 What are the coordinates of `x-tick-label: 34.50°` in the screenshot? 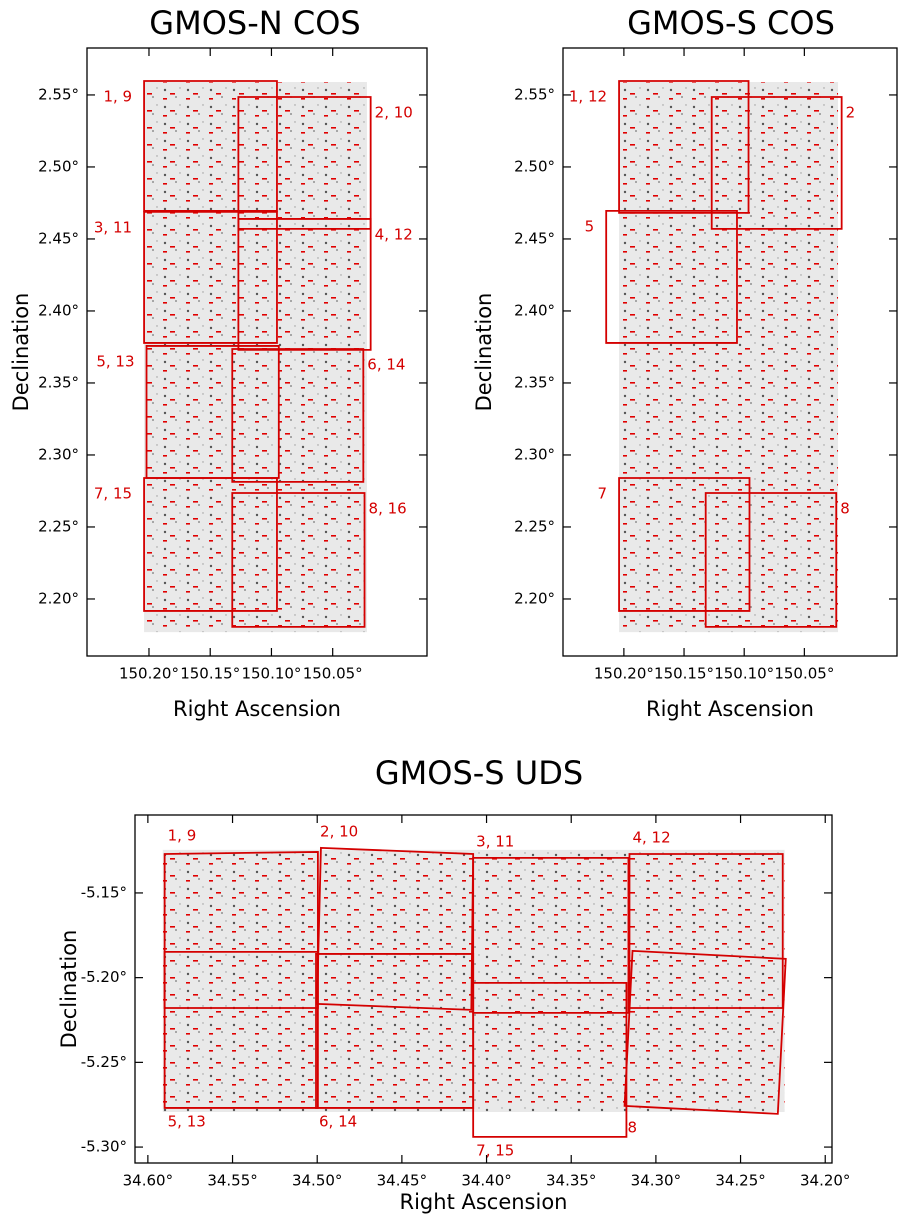 It's located at (317, 1181).